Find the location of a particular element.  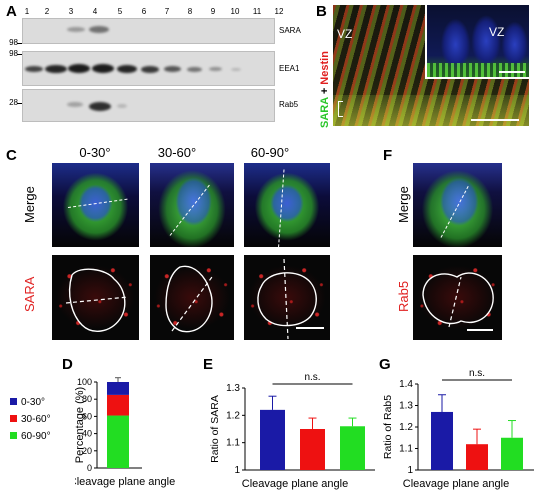

stain-legend: SARA + Nestin is located at coordinates (326, 83).